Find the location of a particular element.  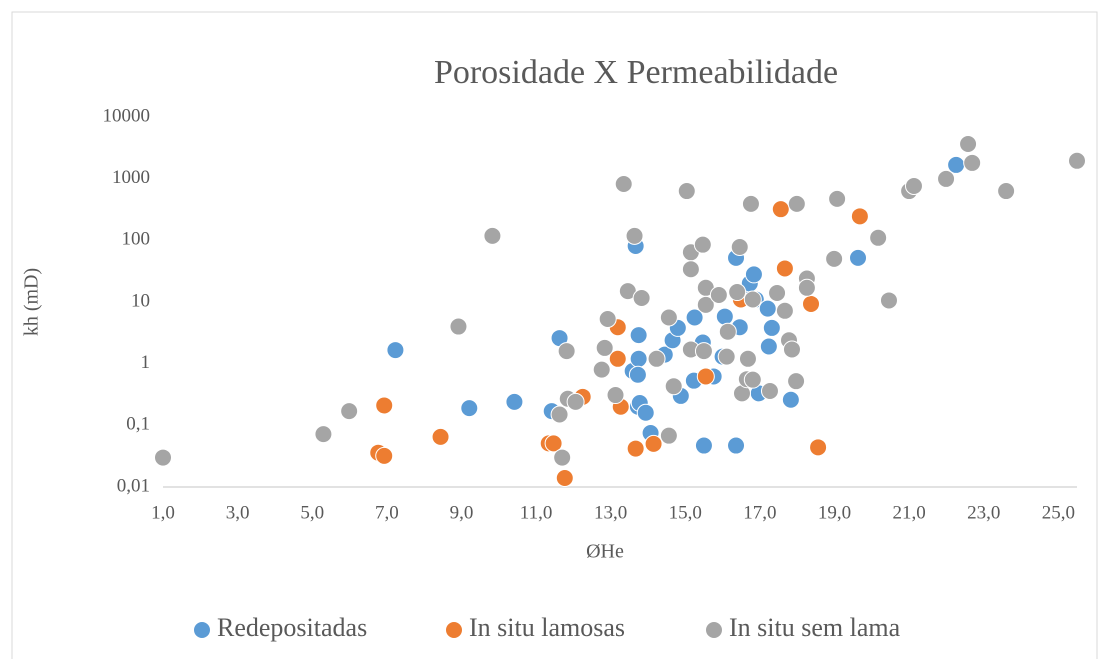

x-tick-label: 21,0 is located at coordinates (908, 512).